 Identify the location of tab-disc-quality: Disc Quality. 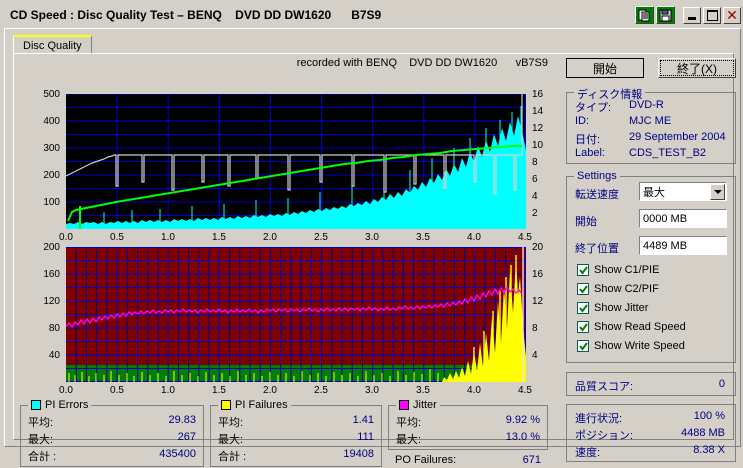
(52, 44).